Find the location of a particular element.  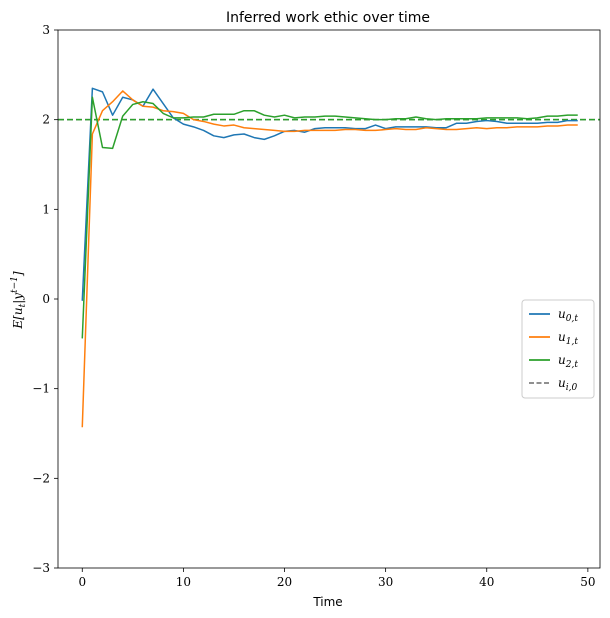

y-axis-label: E[ut|yt−1] is located at coordinates (19, 300).